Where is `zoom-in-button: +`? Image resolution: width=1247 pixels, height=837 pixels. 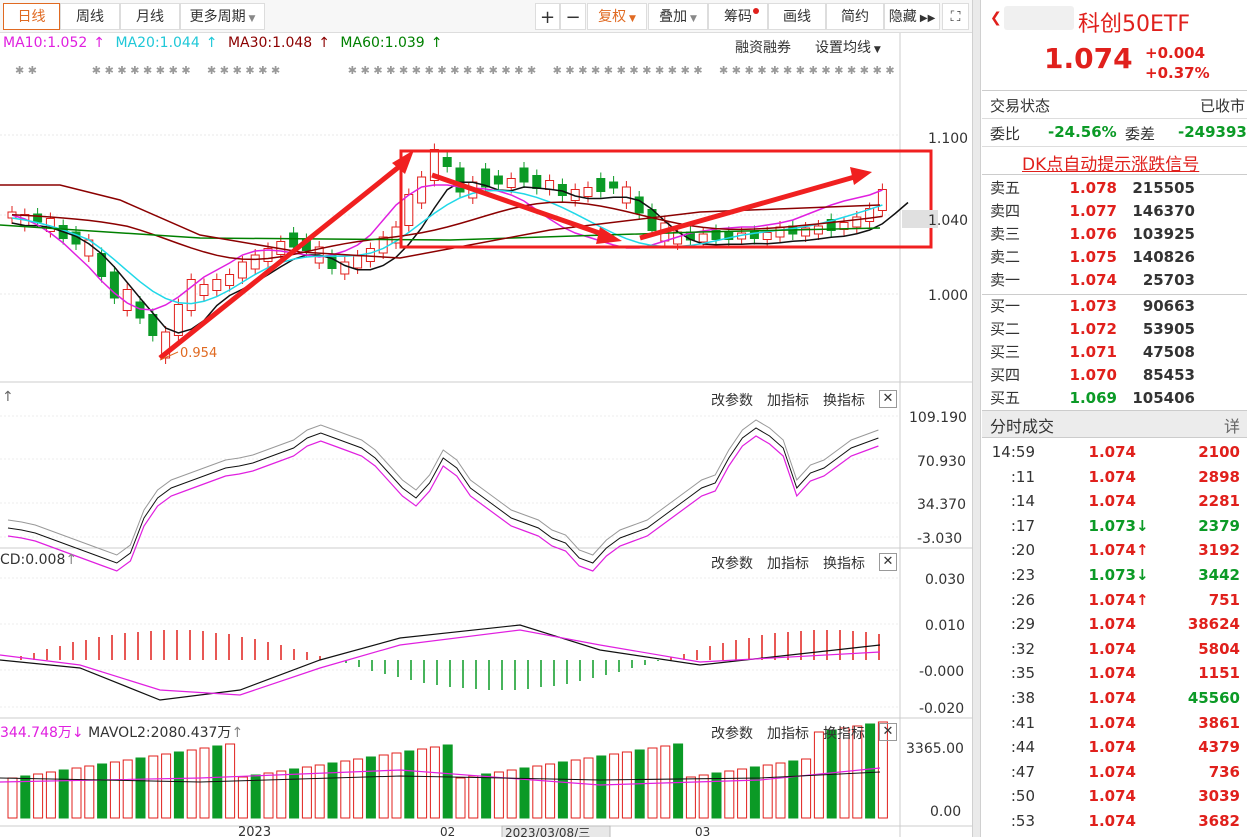 zoom-in-button: + is located at coordinates (547, 16).